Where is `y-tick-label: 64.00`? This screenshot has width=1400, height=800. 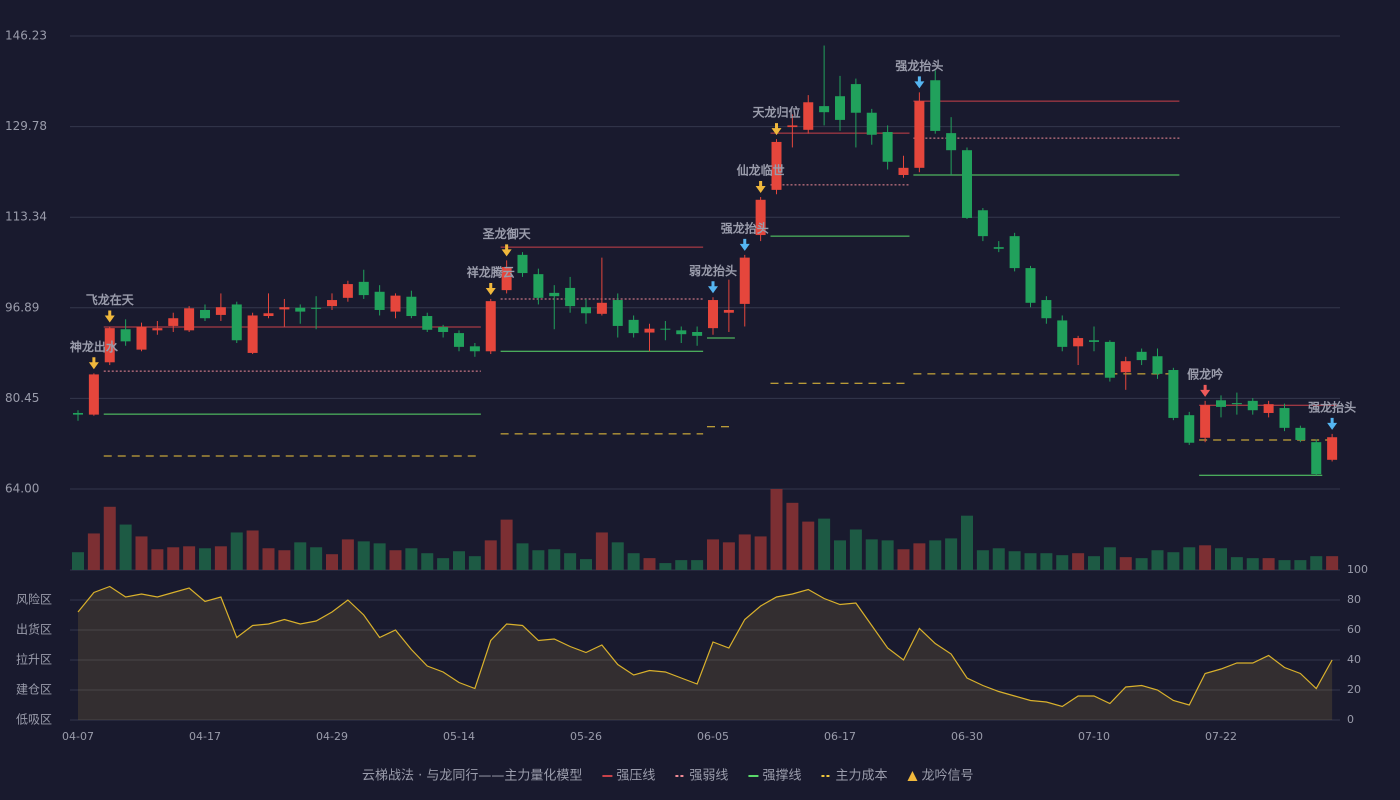
y-tick-label: 64.00 is located at coordinates (22, 489).